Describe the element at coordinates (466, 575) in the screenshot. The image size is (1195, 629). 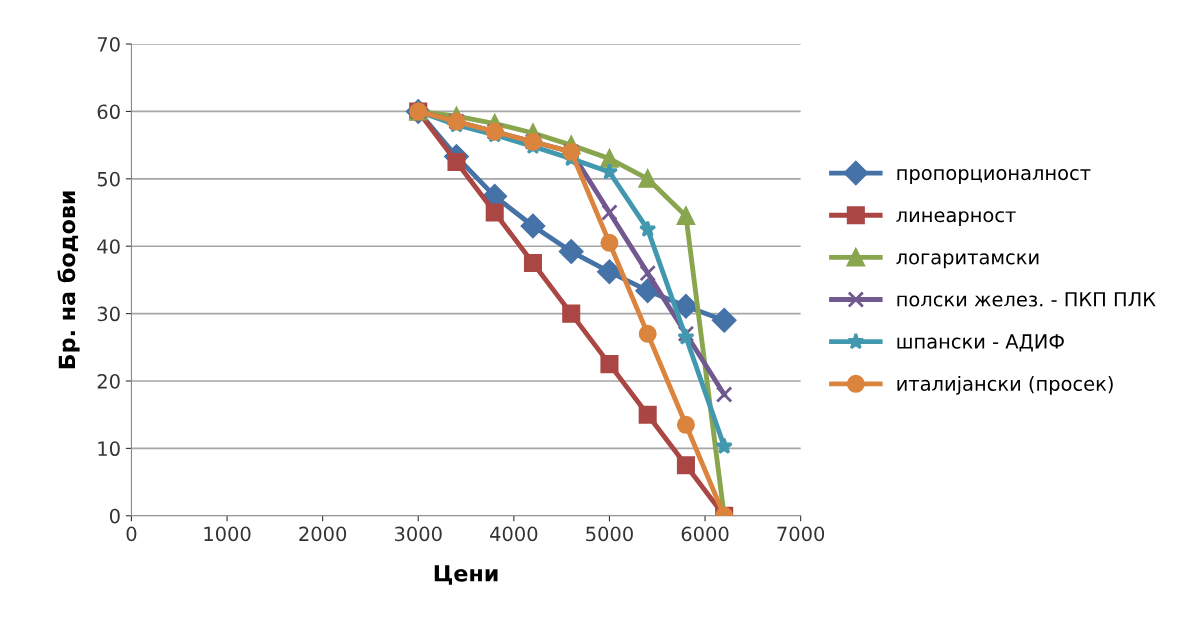
I see `x-axis-title: Цени` at that location.